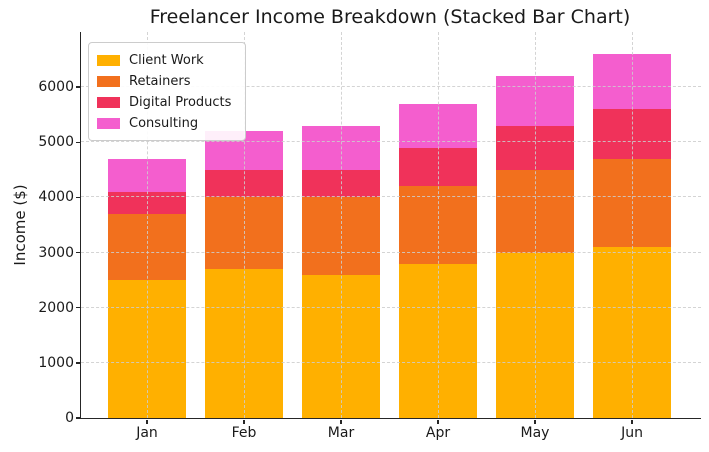 The image size is (709, 452). What do you see at coordinates (632, 225) in the screenshot?
I see `gridline-v-jun` at bounding box center [632, 225].